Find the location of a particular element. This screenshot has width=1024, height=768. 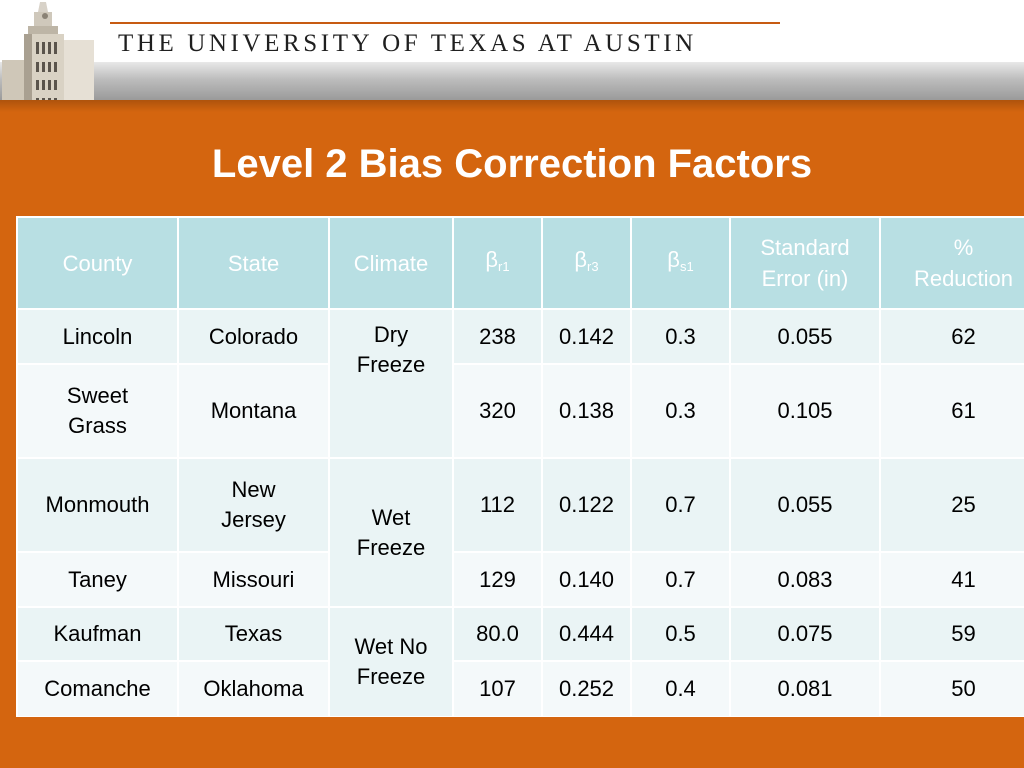

university-name: THE UNIVERSITY OF TEXAS AT AUSTIN is located at coordinates (407, 43).